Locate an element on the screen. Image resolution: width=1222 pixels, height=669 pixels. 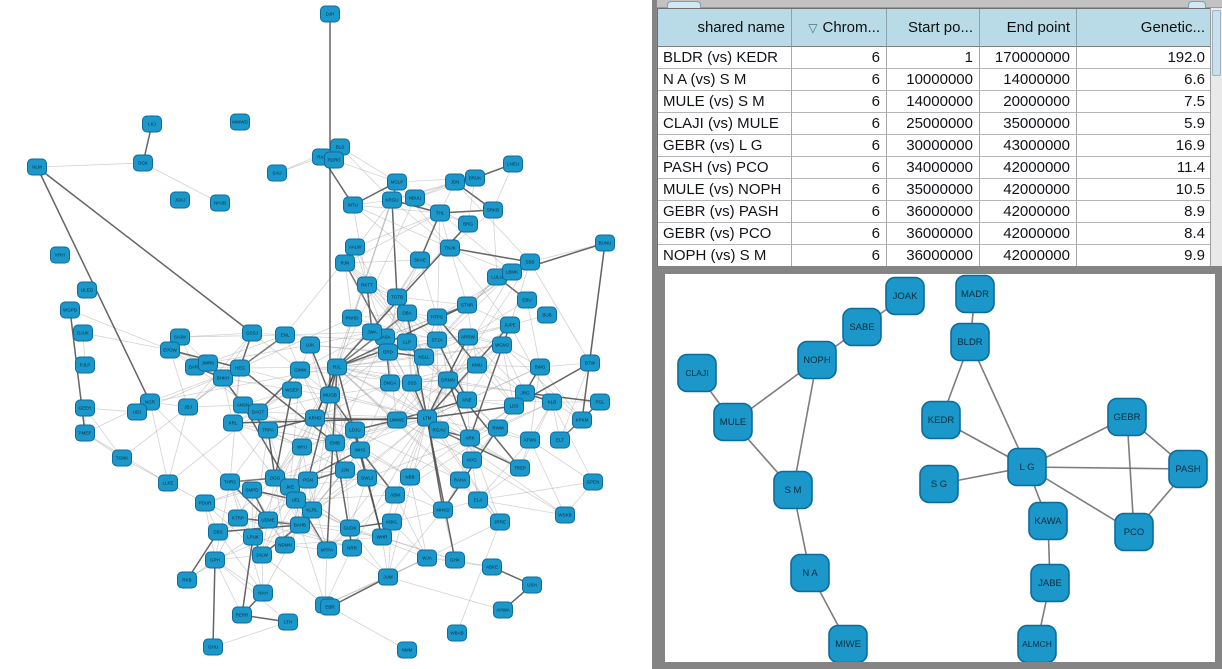
network-node: MHKD is located at coordinates (443, 510).